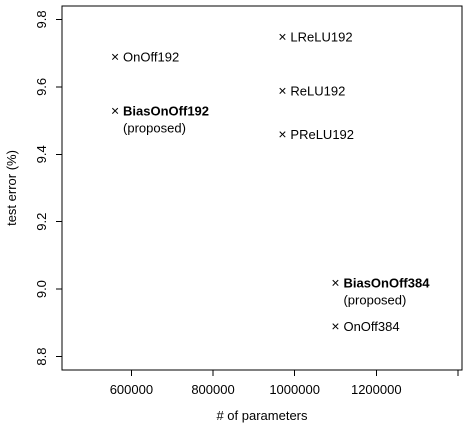 The width and height of the screenshot is (474, 429). What do you see at coordinates (41, 222) in the screenshot?
I see `y-tick-label: 9.2` at bounding box center [41, 222].